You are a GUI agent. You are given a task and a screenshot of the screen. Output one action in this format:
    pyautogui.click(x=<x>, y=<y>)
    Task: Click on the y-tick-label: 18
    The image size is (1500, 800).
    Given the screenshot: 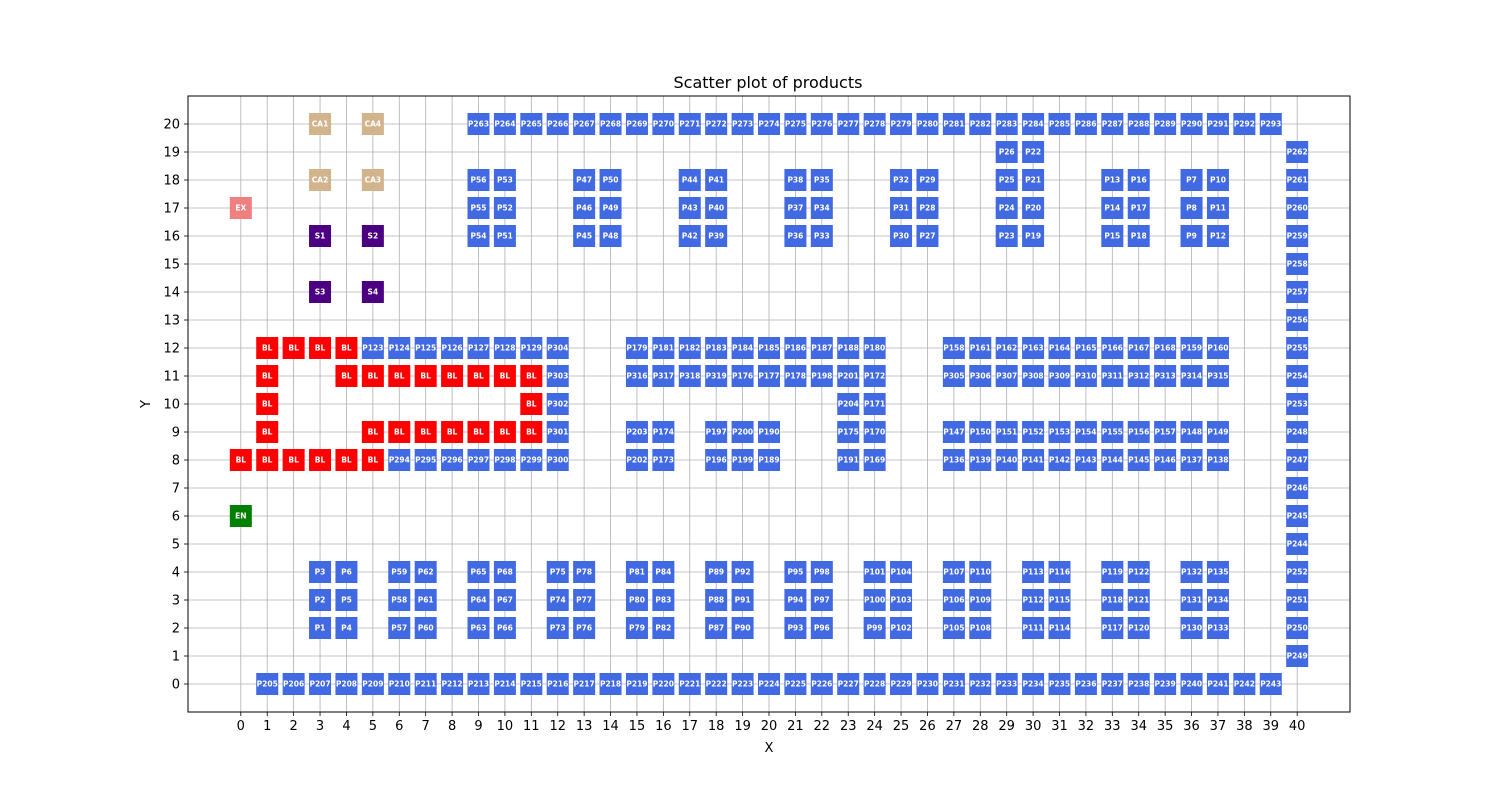 What is the action you would take?
    pyautogui.click(x=171, y=181)
    